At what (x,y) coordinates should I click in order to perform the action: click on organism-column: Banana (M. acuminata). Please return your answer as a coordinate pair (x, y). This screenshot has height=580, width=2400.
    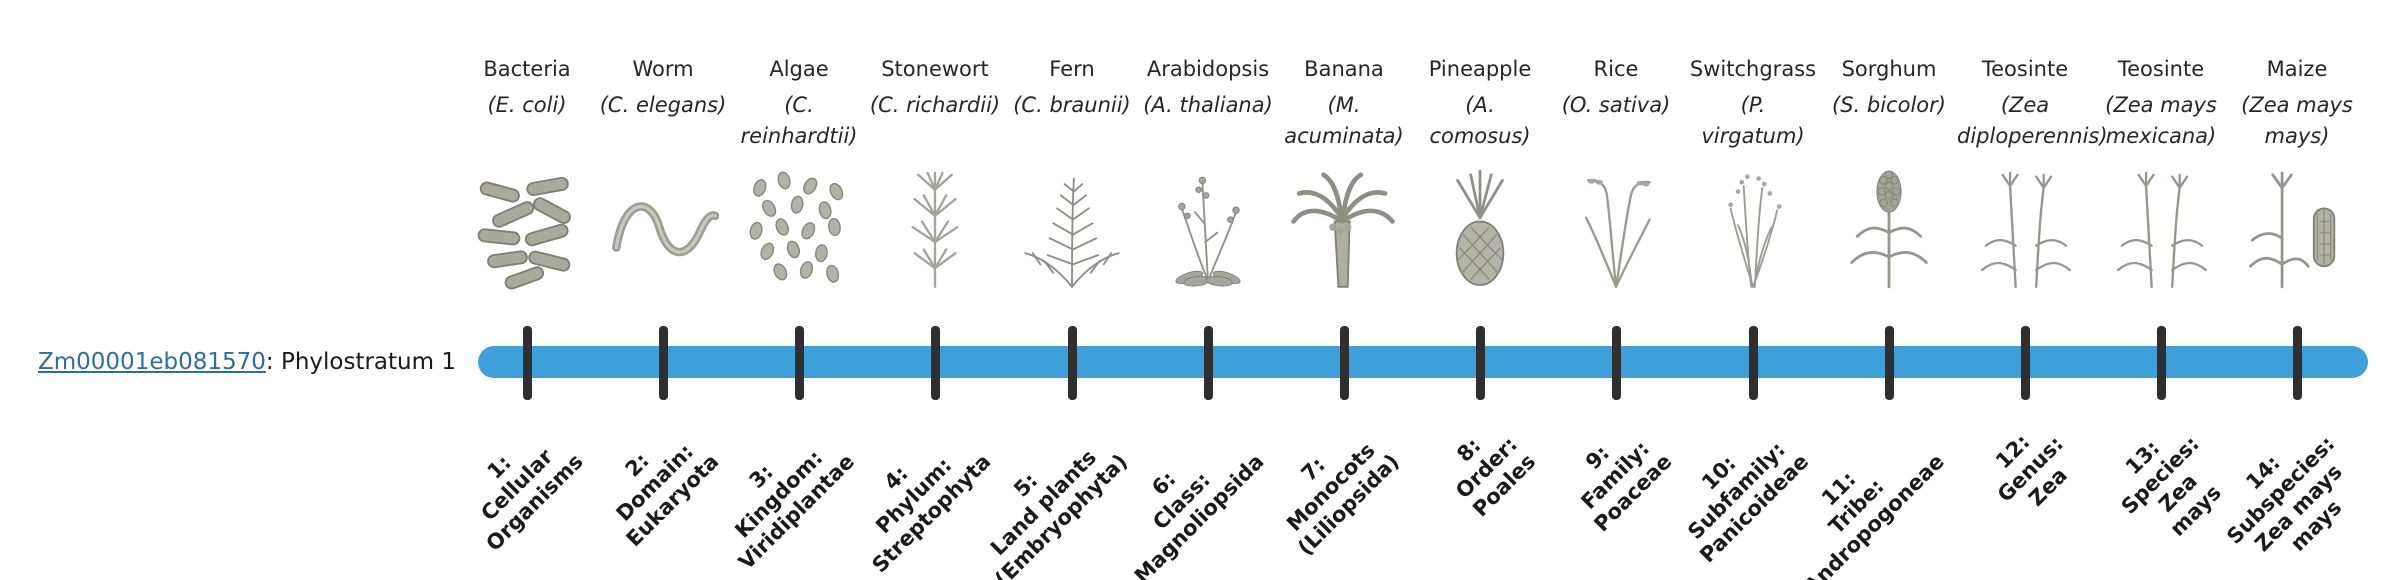
    Looking at the image, I should click on (1344, 176).